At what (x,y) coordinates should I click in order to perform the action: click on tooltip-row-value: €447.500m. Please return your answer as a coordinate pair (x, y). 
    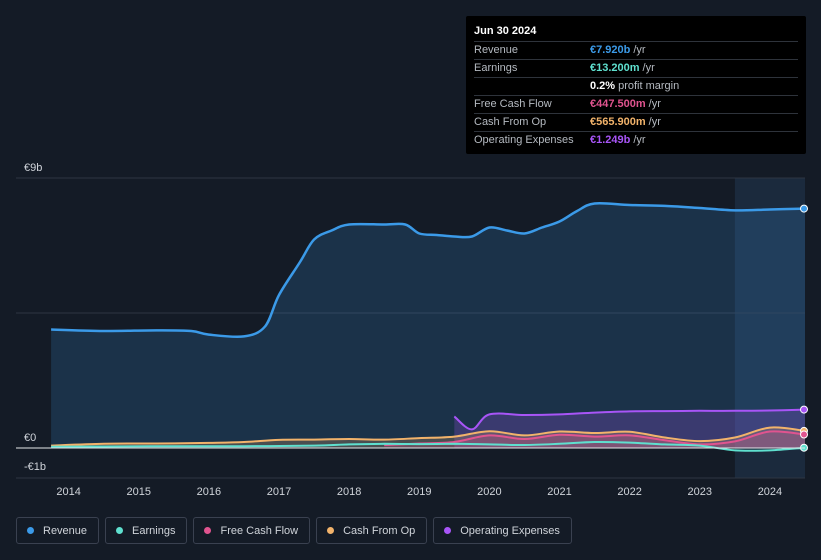
    Looking at the image, I should click on (618, 104).